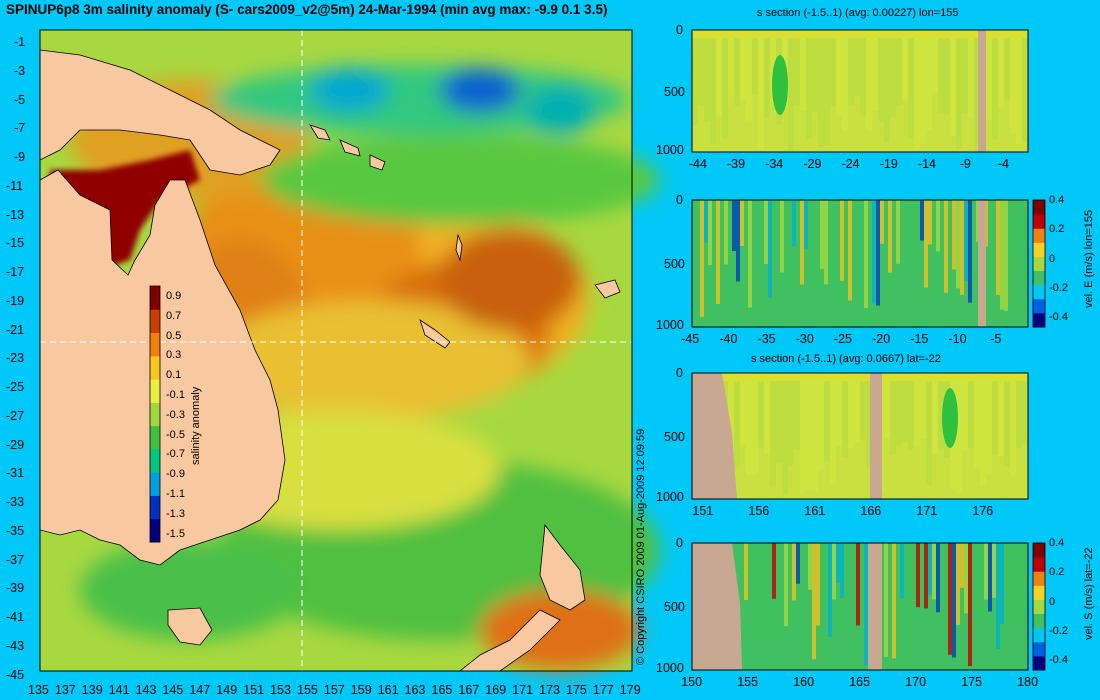 The width and height of the screenshot is (1100, 700). Describe the element at coordinates (1057, 572) in the screenshot. I see `colorbar-tick: 0.2` at that location.